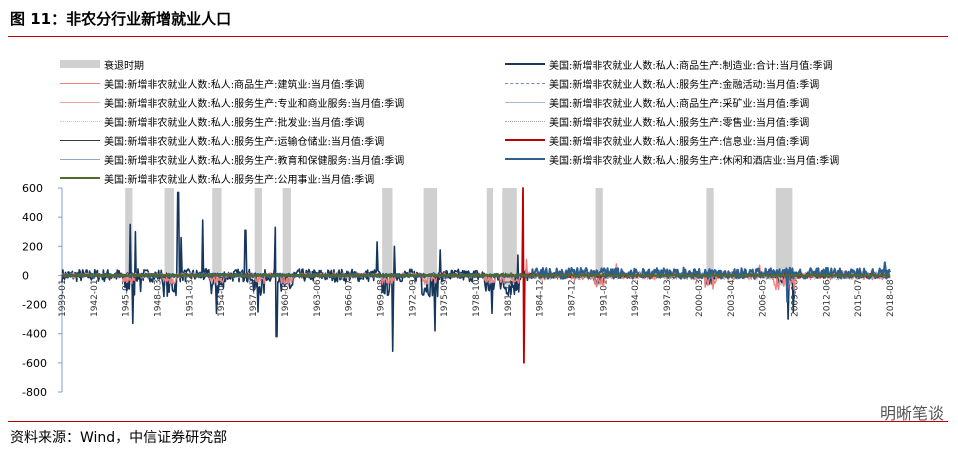  Describe the element at coordinates (286, 298) in the screenshot. I see `x-tick-label: 1960-06` at that location.